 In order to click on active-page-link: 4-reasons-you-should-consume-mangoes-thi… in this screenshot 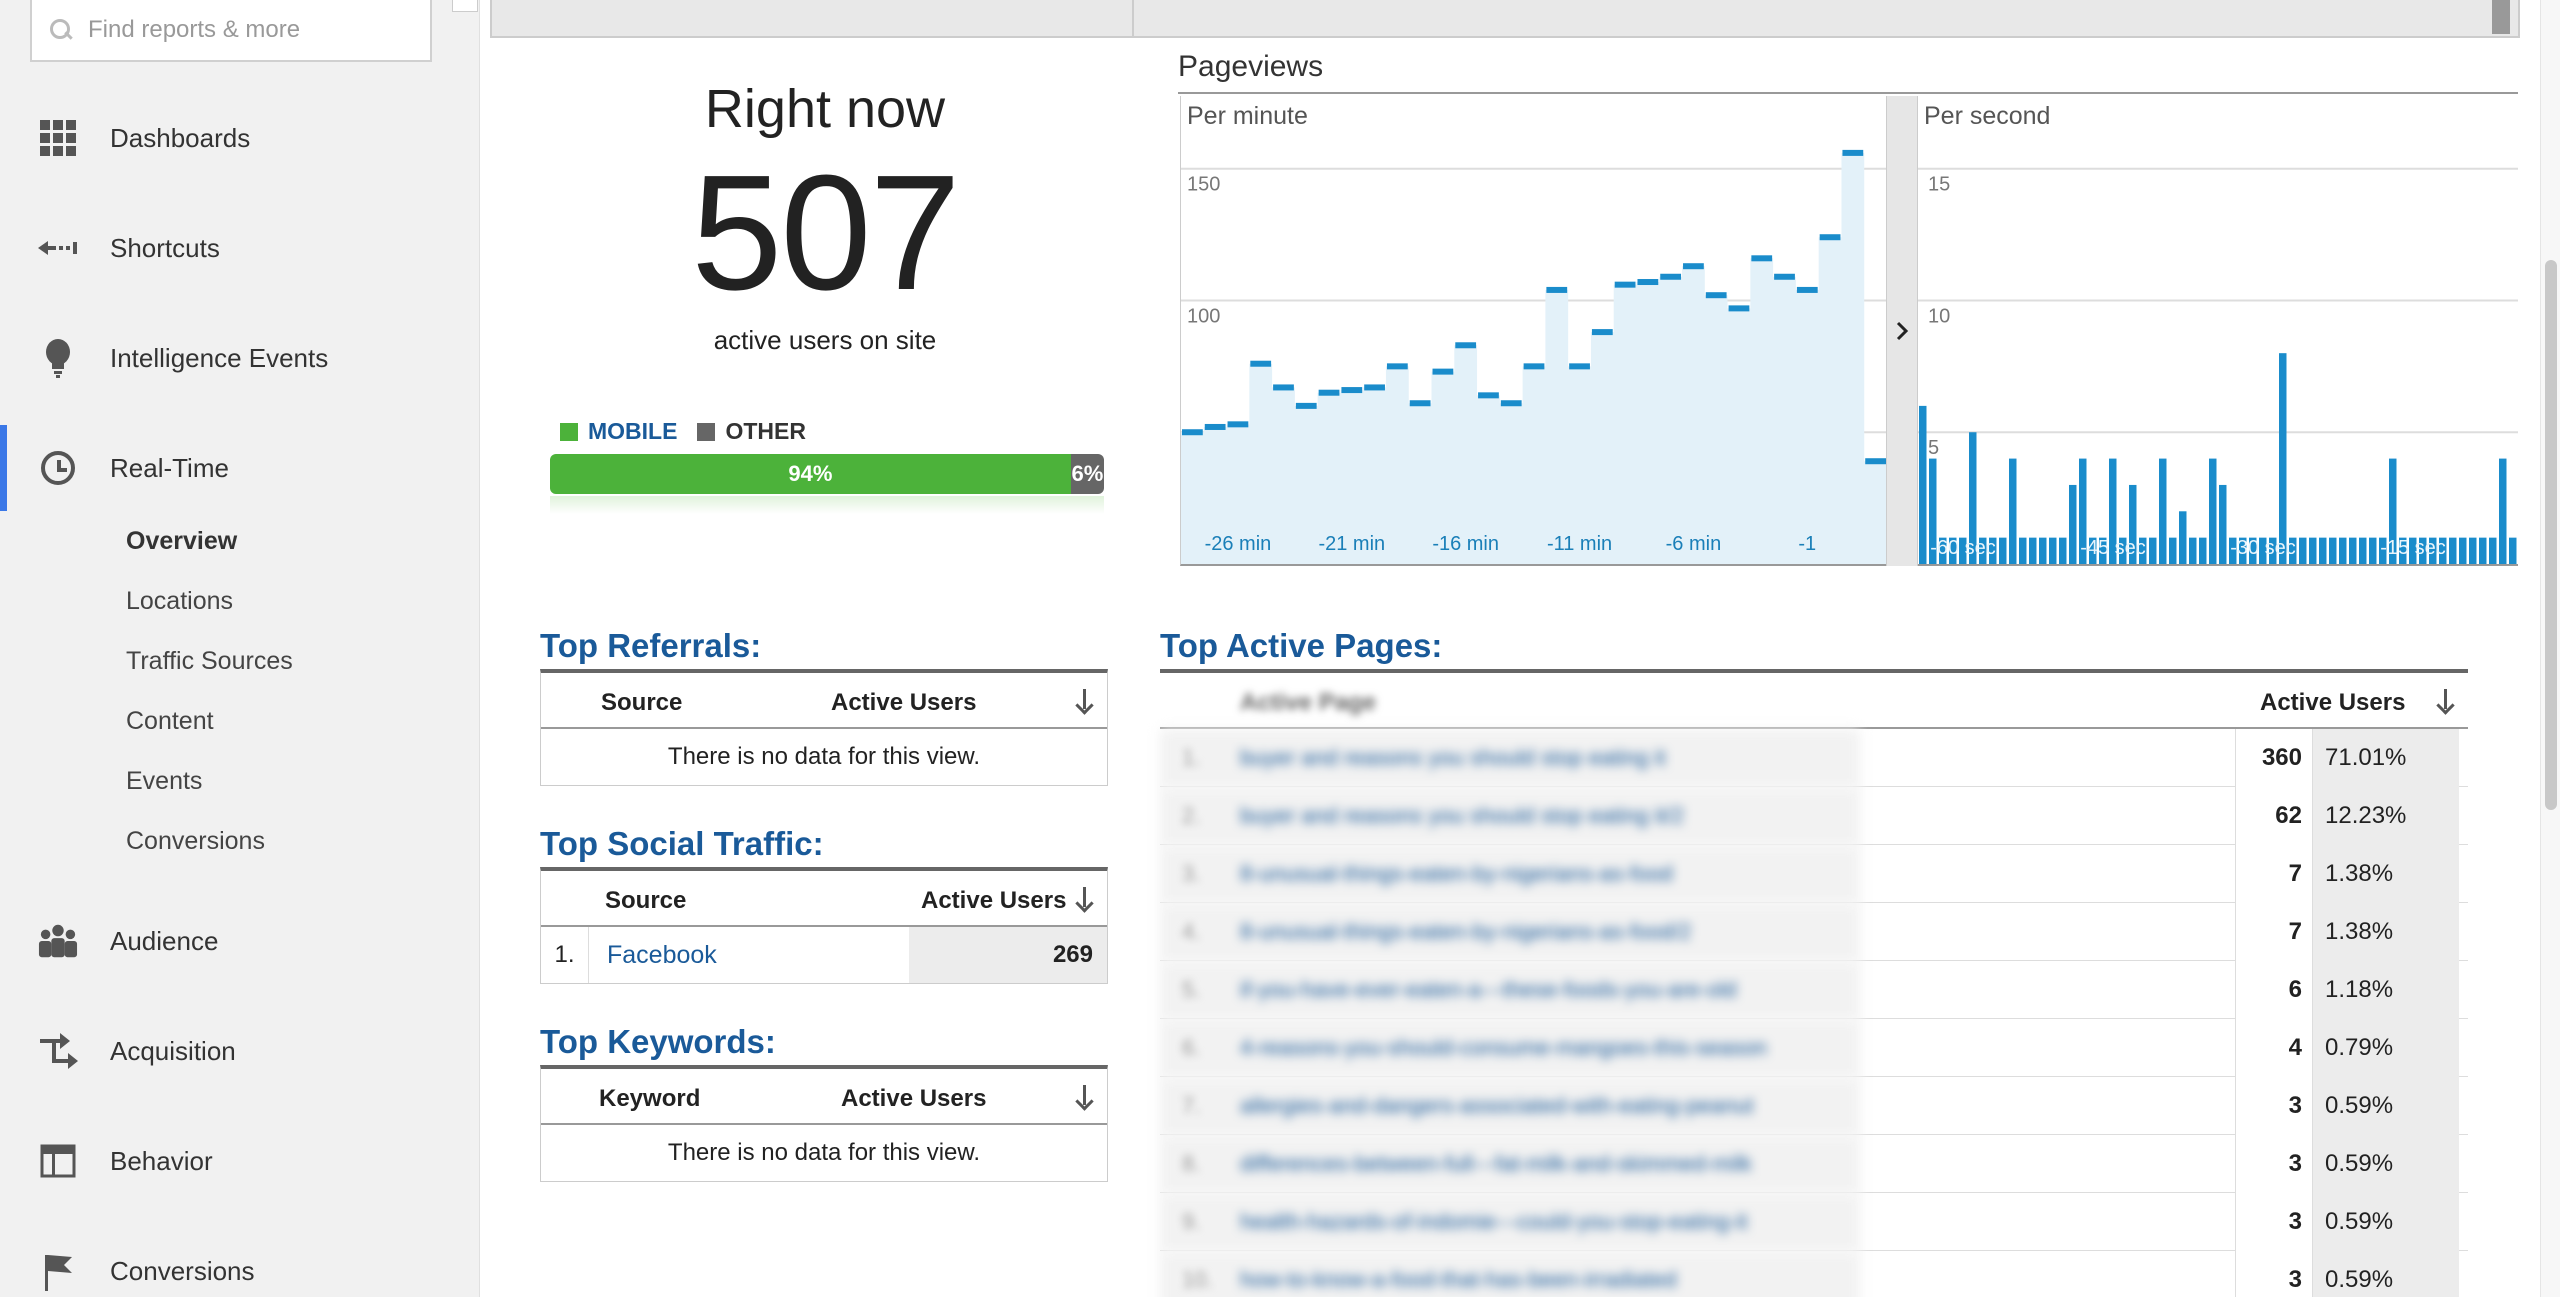, I will do `click(1504, 1047)`.